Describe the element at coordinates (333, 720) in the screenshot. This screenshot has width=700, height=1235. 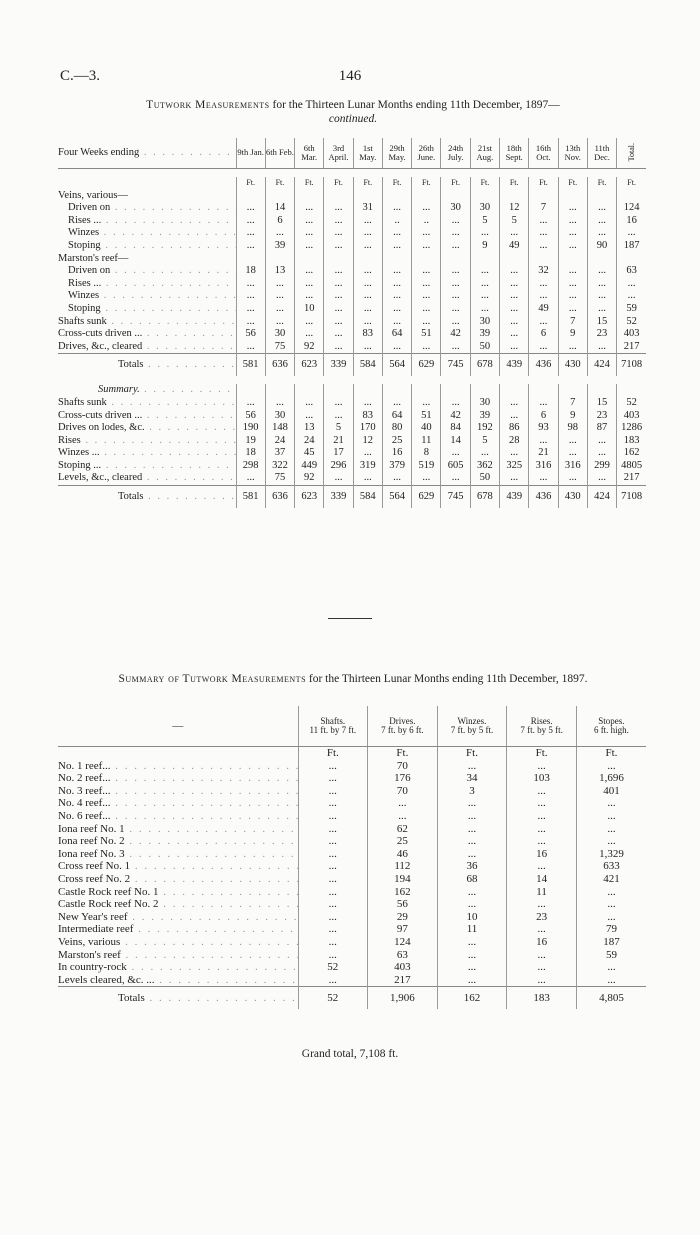
I see `column-name: Shafts.` at that location.